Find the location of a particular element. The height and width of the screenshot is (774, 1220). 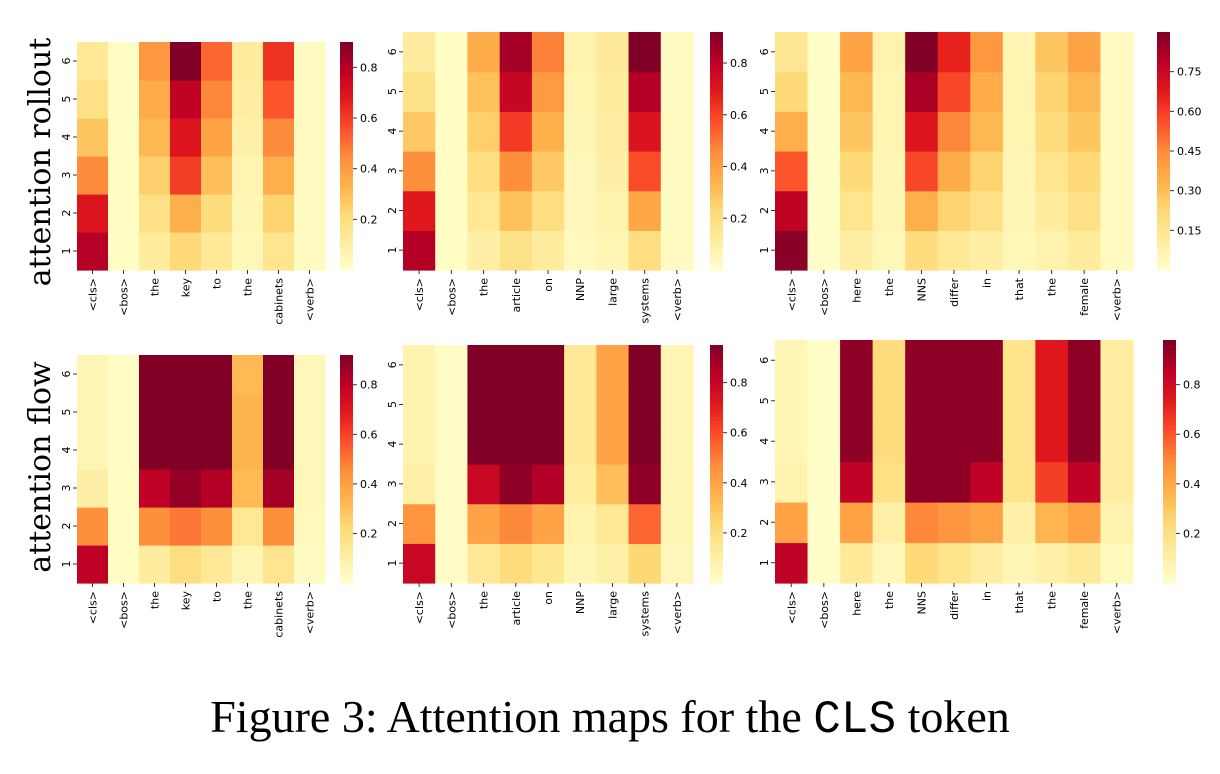

x-tick-label: the is located at coordinates (889, 600).